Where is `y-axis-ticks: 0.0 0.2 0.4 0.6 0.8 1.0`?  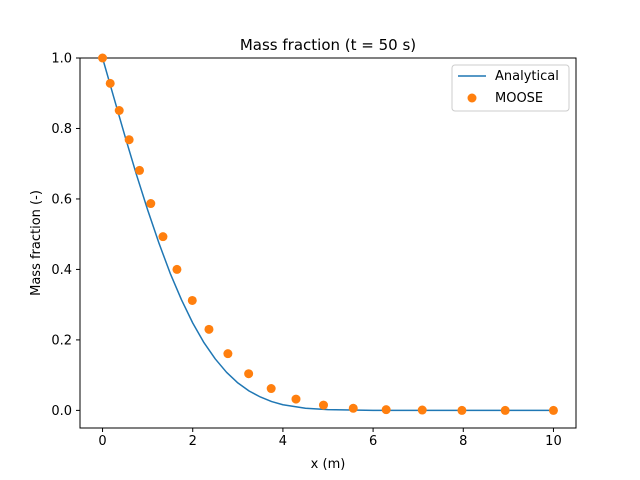 y-axis-ticks: 0.0 0.2 0.4 0.6 0.8 1.0 is located at coordinates (65, 235).